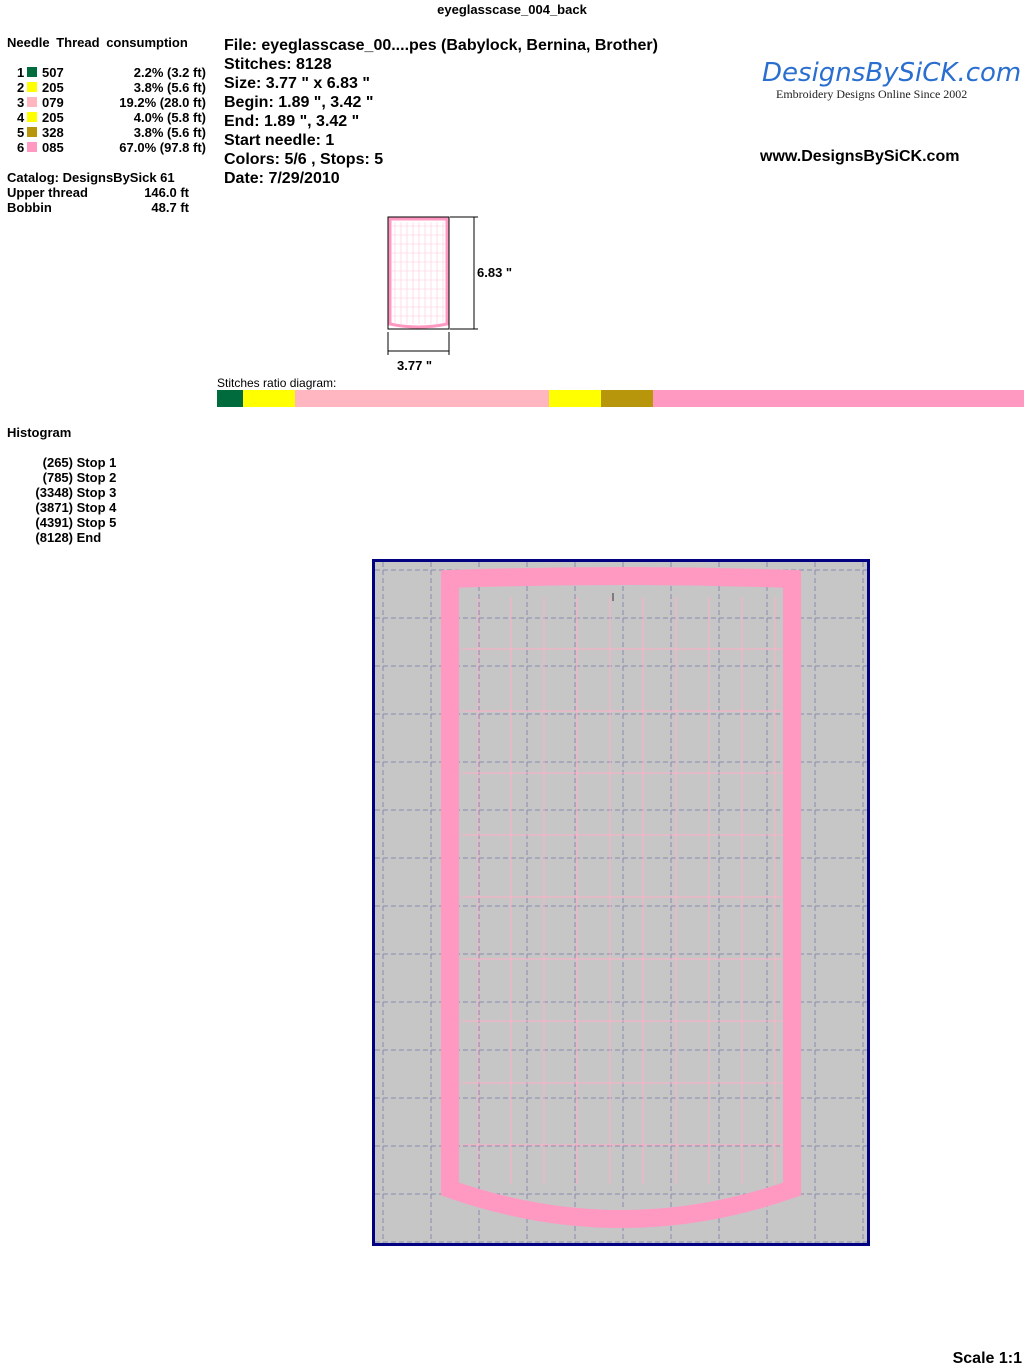 This screenshot has width=1024, height=1370. I want to click on thread-consumption: 19.2% (28.0 ft), so click(162, 102).